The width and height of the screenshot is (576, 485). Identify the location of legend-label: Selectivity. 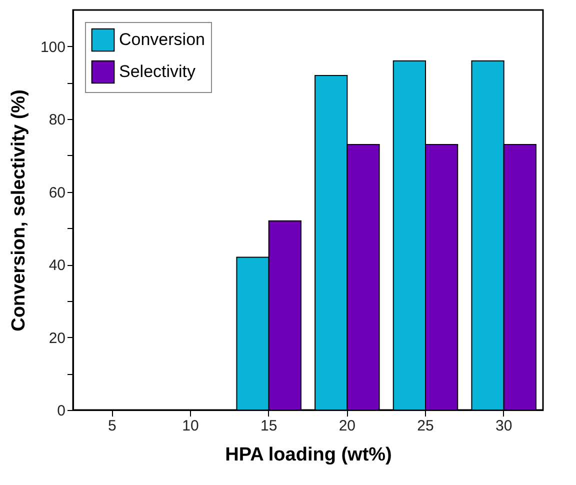
(157, 71).